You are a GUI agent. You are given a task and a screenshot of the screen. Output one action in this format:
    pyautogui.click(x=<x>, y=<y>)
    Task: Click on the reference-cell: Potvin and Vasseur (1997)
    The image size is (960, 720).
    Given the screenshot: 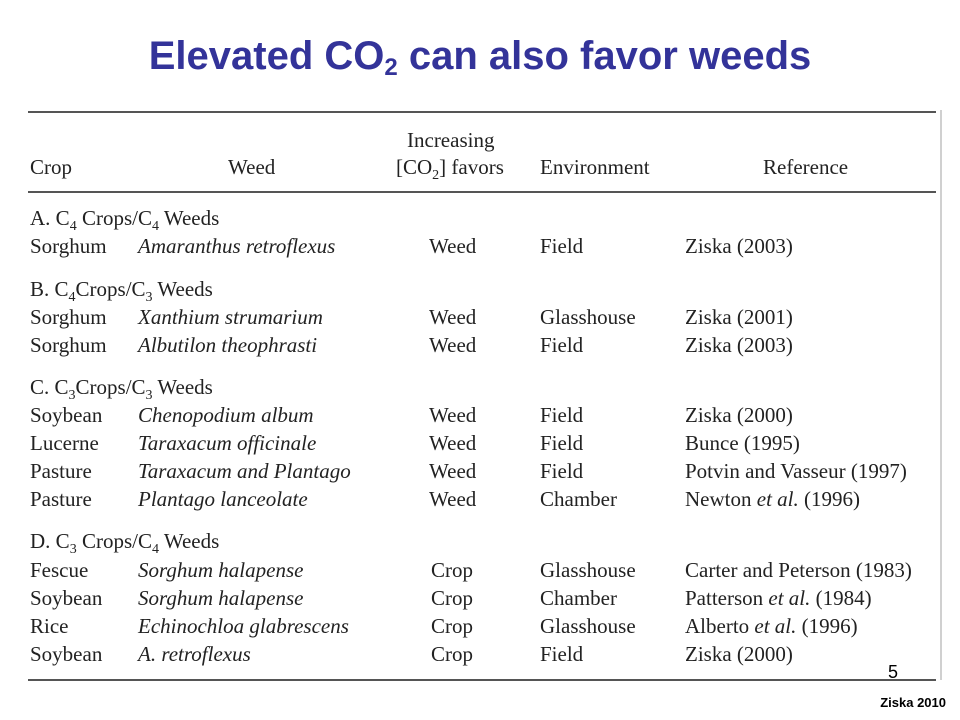 What is the action you would take?
    pyautogui.click(x=796, y=471)
    